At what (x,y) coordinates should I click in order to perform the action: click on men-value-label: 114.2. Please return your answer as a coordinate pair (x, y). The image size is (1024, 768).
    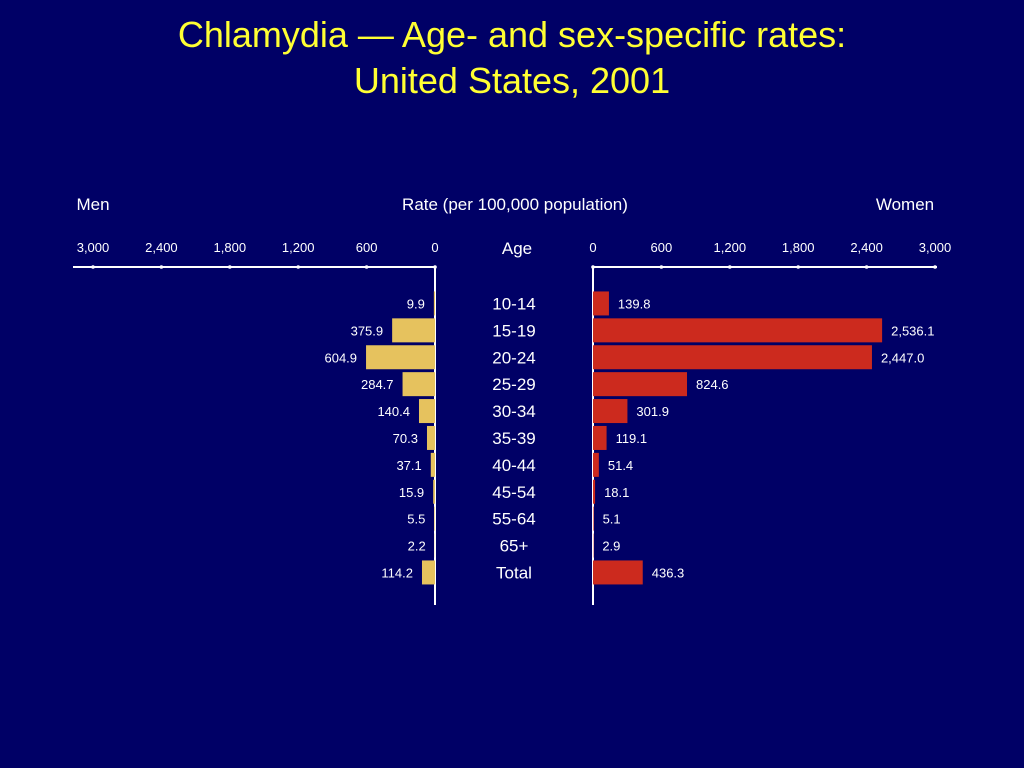
    Looking at the image, I should click on (397, 572).